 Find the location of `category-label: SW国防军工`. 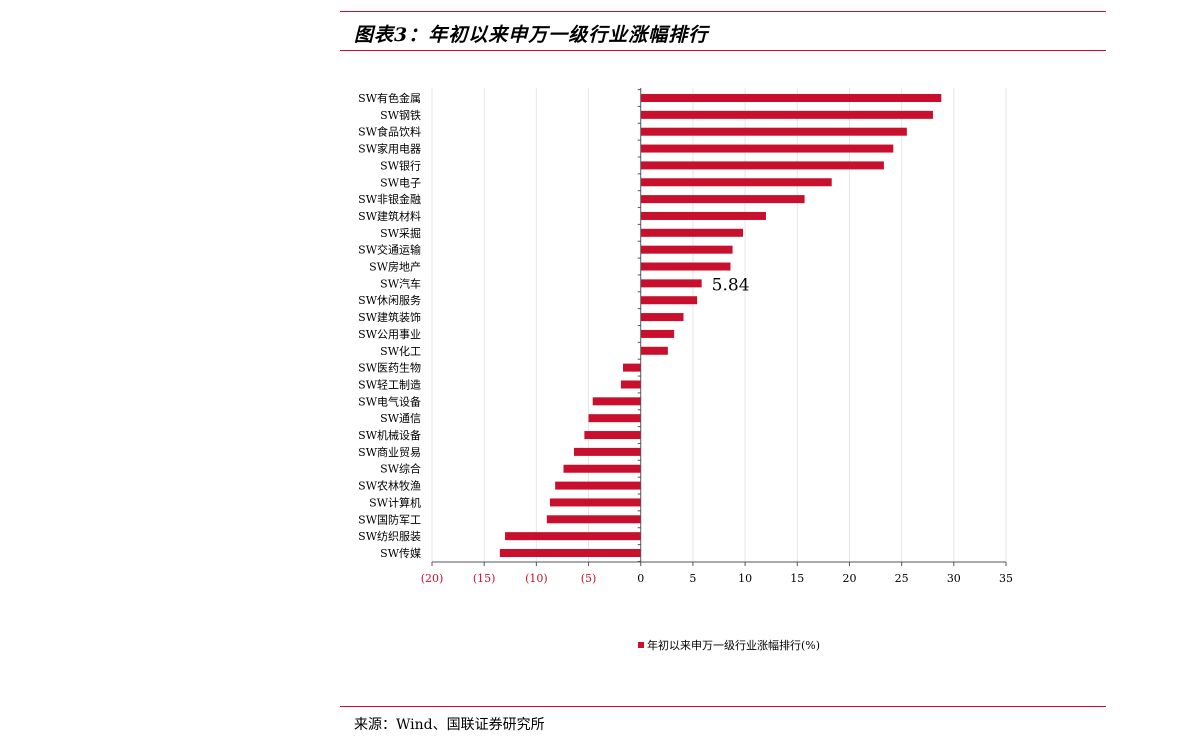

category-label: SW国防军工 is located at coordinates (389, 519).